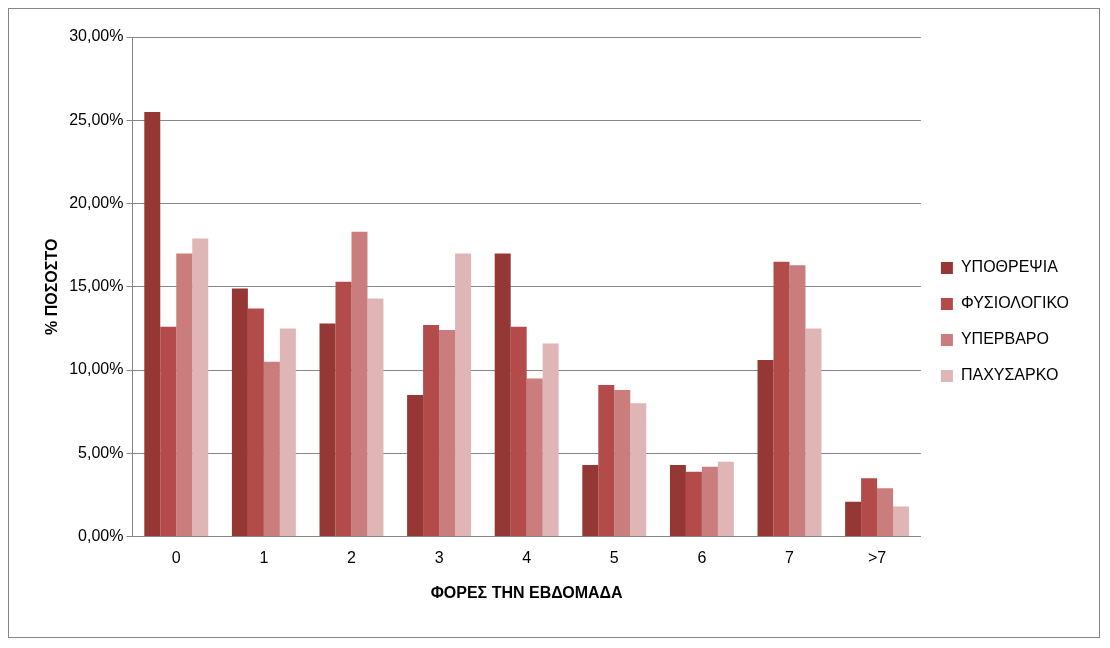 This screenshot has height=648, width=1110. Describe the element at coordinates (52, 286) in the screenshot. I see `y-axis-title: % ΠΟΣΟΣΤΟ` at that location.